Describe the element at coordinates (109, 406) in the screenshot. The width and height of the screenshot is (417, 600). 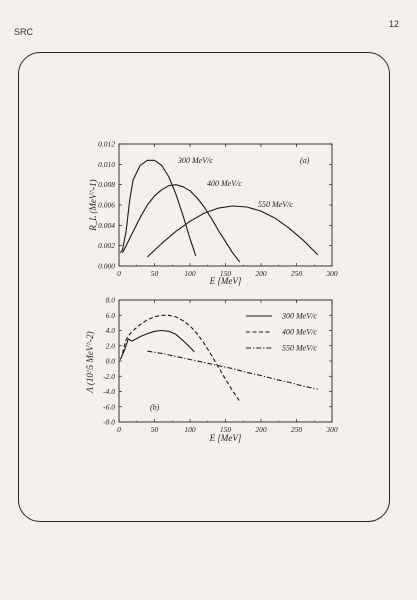
I see `y-tick-label: -6.0` at that location.